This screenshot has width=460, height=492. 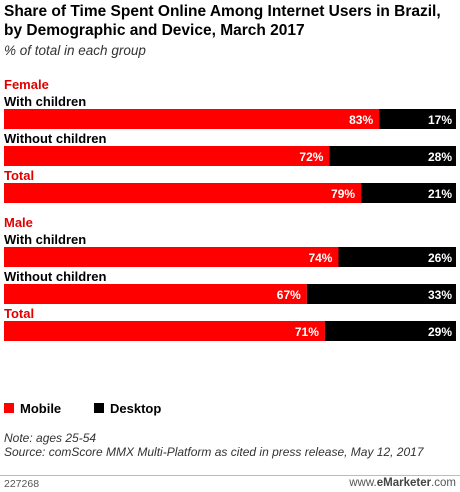 I want to click on data-label-mobile: 72%, so click(x=311, y=157).